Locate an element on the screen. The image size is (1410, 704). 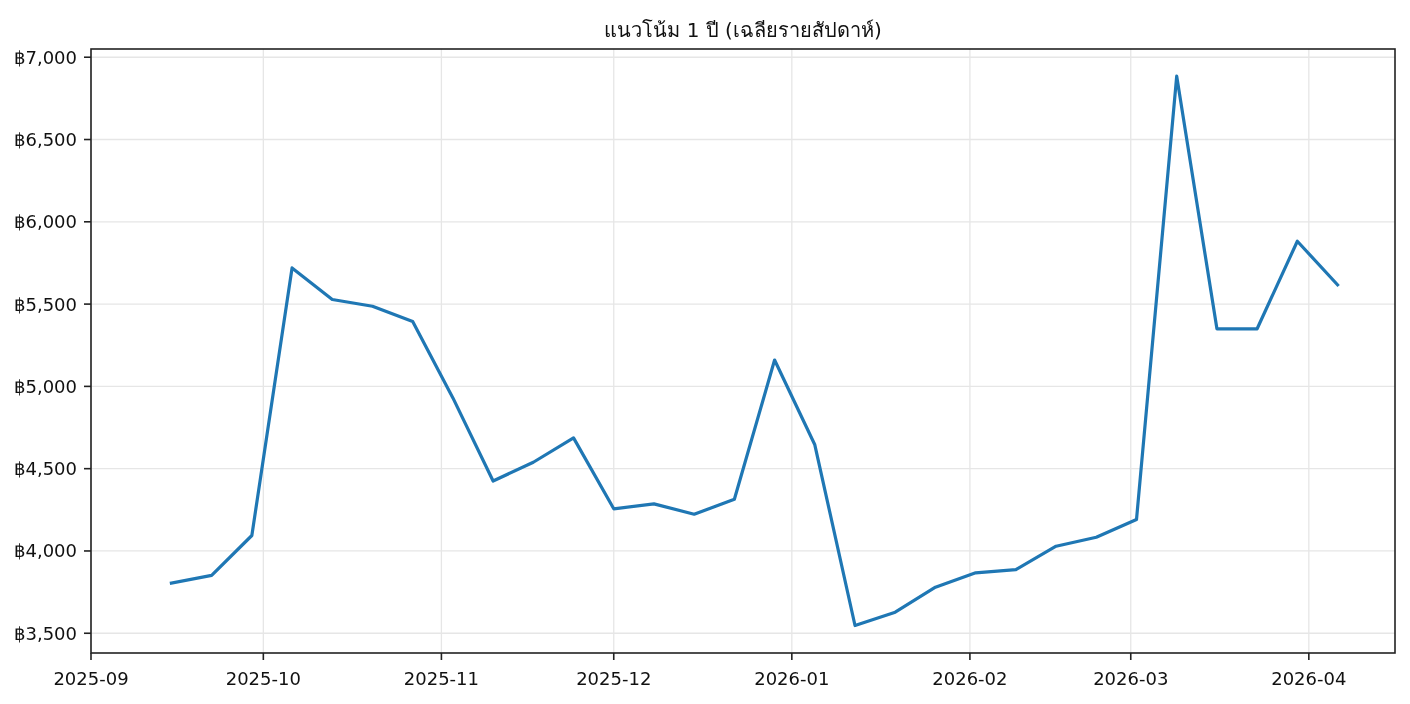
title: แนวโน้ม 1 ปี (เฉลียรายสัปดาห์) is located at coordinates (743, 30).